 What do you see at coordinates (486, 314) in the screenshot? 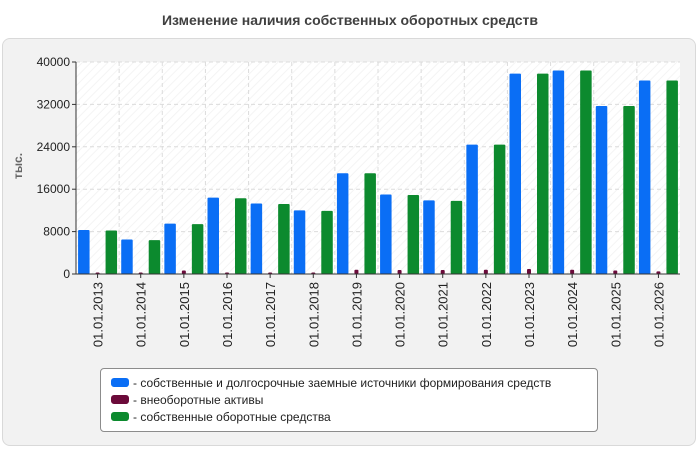
I see `x-tick-label: 01.01.2022` at bounding box center [486, 314].